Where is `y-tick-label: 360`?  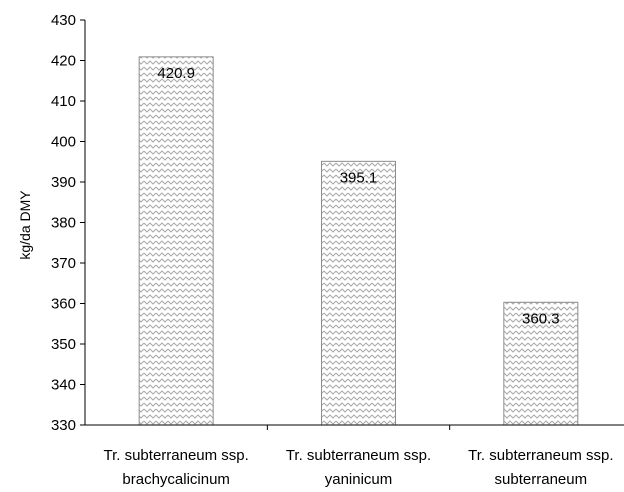
y-tick-label: 360 is located at coordinates (63, 304).